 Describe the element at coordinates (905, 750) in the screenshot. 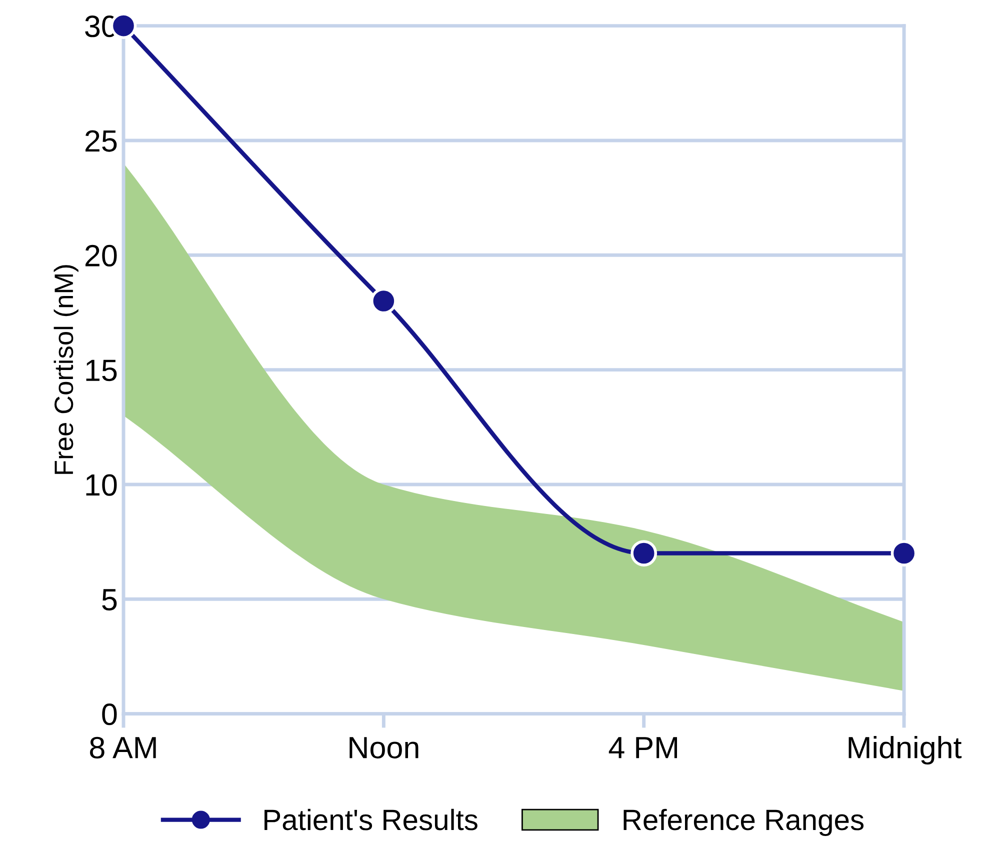

I see `x-tick-label: Midnight` at that location.